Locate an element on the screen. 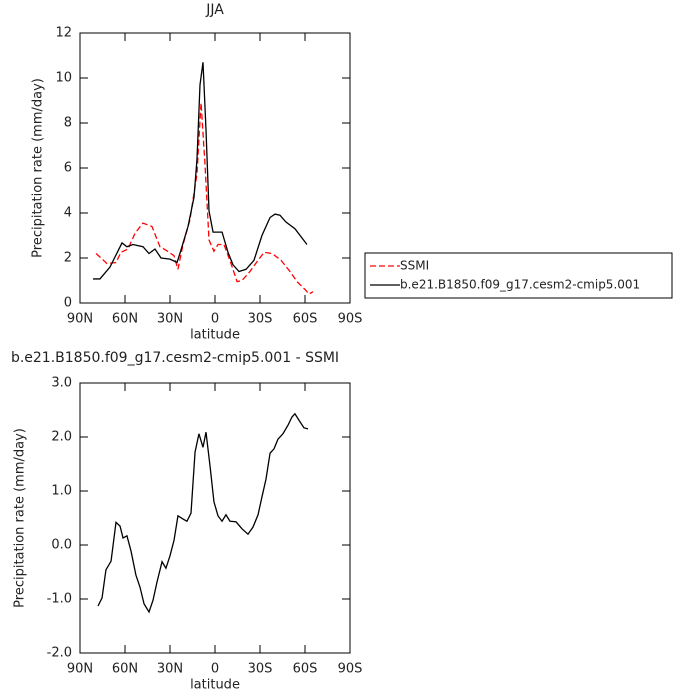 The width and height of the screenshot is (700, 700). y-tick-label: 0.0 is located at coordinates (61, 545).